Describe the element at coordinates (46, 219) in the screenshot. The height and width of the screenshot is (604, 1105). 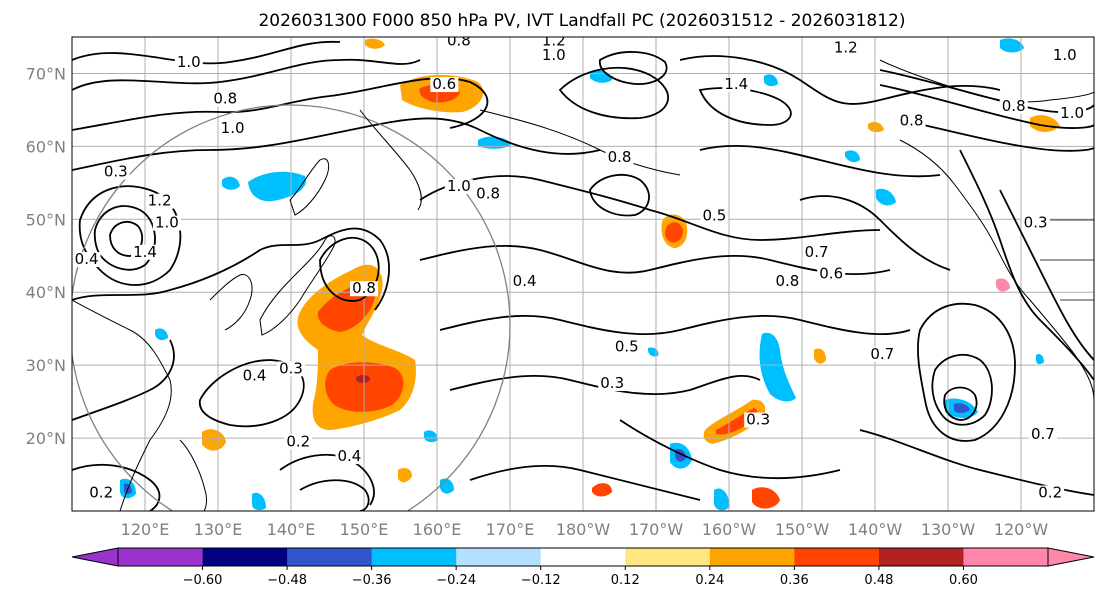
I see `lat-tick-label: 50°N` at that location.